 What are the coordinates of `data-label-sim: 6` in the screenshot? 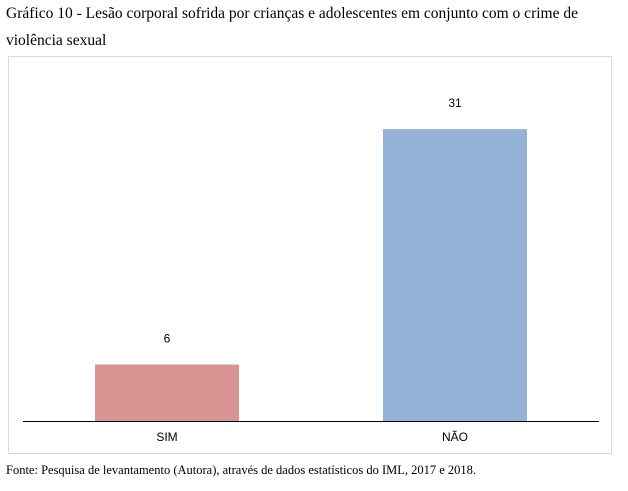 It's located at (167, 339).